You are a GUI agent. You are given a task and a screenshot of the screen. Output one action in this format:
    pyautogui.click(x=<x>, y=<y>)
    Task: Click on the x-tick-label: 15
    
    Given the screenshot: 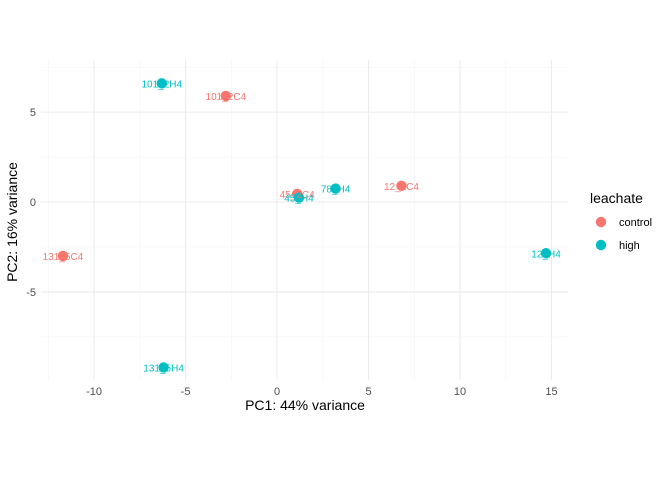 What is the action you would take?
    pyautogui.click(x=551, y=392)
    